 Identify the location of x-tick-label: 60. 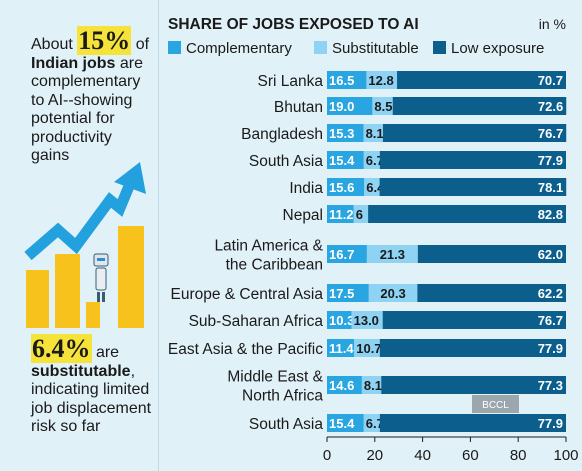
(470, 455).